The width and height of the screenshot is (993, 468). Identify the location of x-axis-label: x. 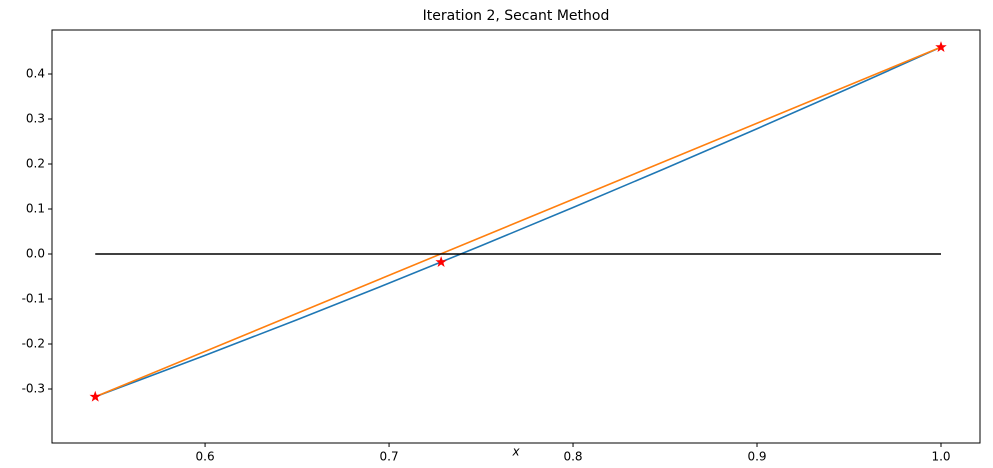
(515, 452).